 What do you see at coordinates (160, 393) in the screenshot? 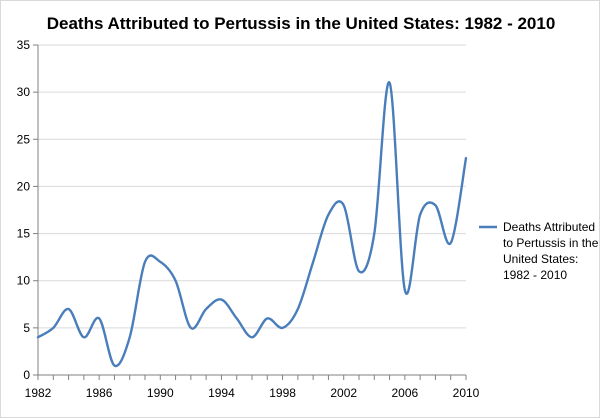
I see `x-tick-label: 1990` at bounding box center [160, 393].